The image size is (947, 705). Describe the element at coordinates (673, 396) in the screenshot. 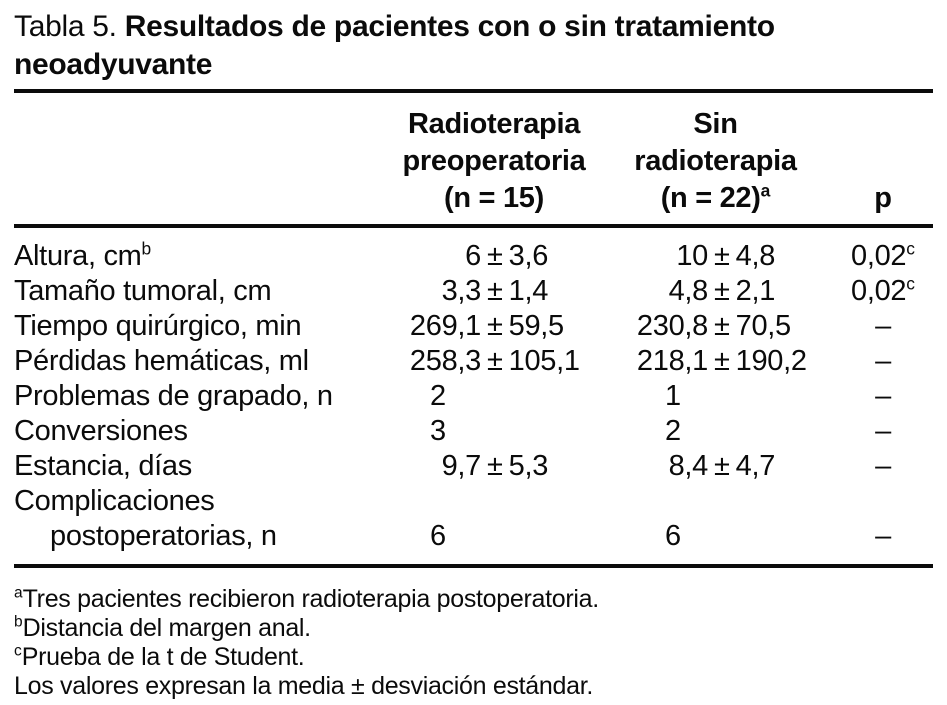

I see `value-sin-radioterapia: 1` at that location.